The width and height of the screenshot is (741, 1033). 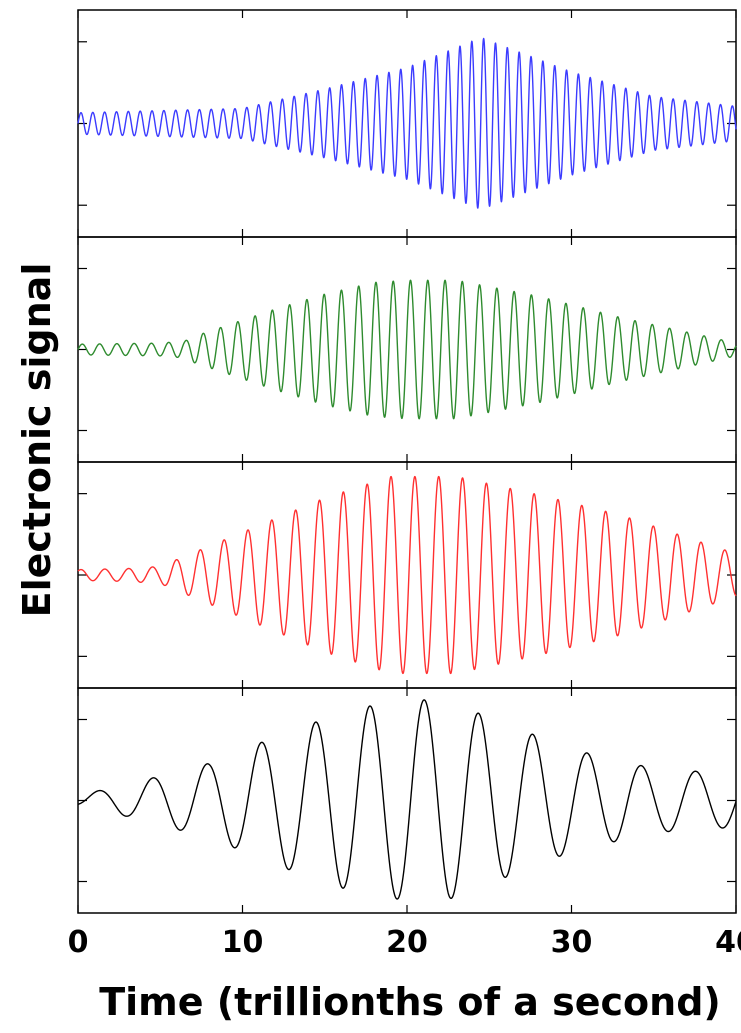 I want to click on y-axis-title: Electronic signal, so click(x=37, y=440).